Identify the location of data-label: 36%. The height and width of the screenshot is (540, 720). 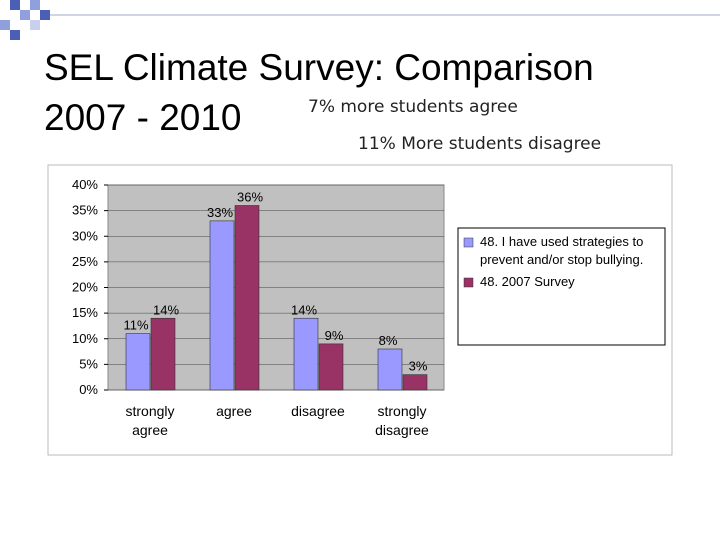
(250, 197).